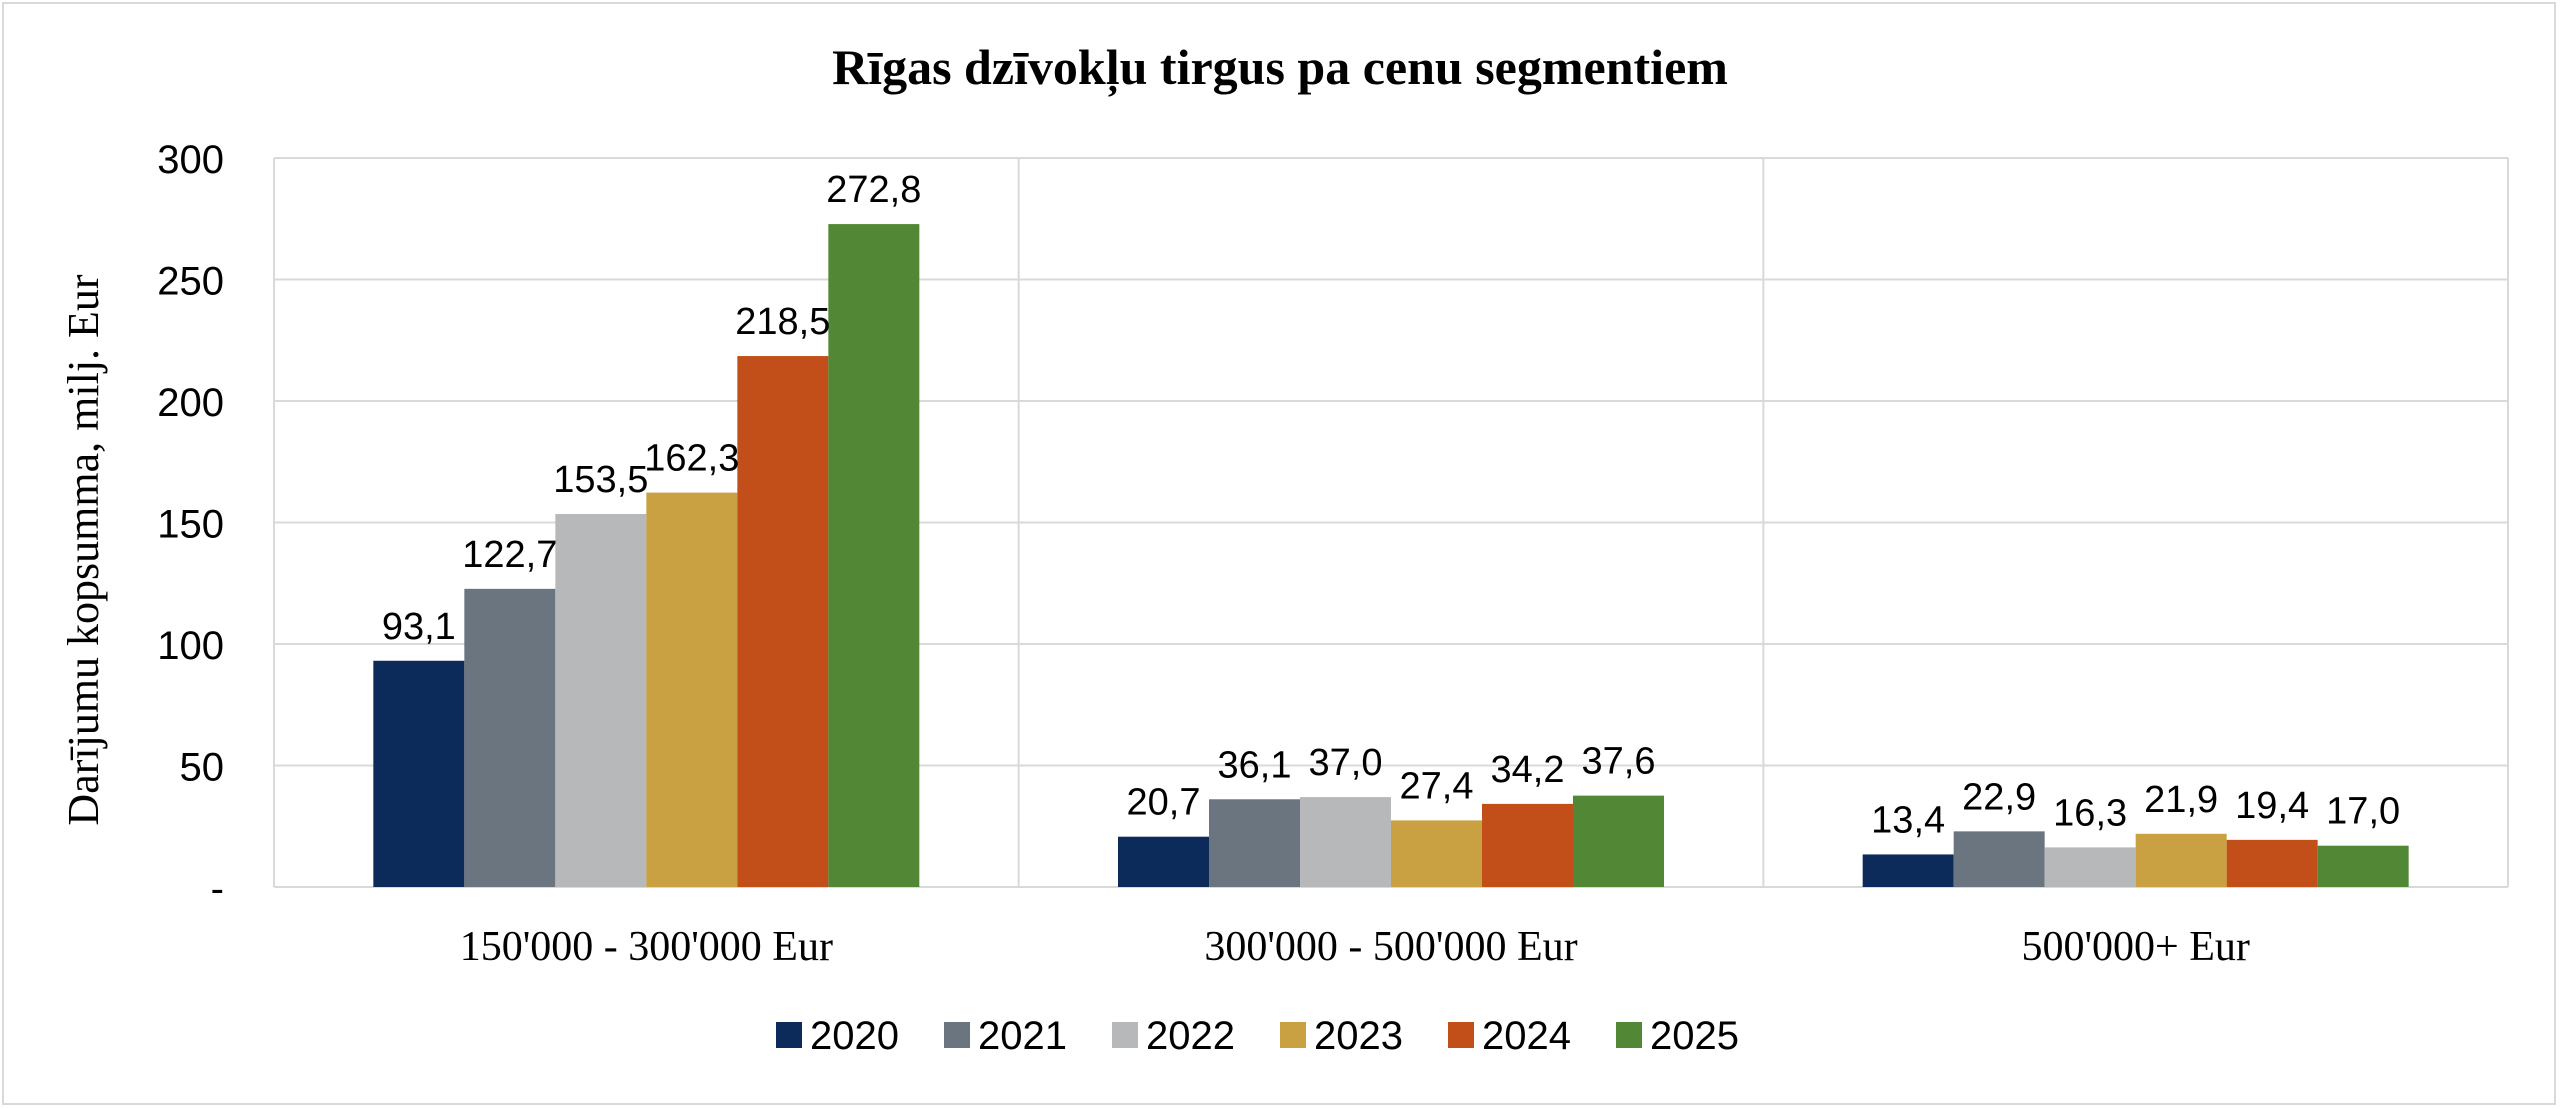 The width and height of the screenshot is (2560, 1109). Describe the element at coordinates (2135, 947) in the screenshot. I see `x-tick-label-2: 500'000+ Eur` at that location.